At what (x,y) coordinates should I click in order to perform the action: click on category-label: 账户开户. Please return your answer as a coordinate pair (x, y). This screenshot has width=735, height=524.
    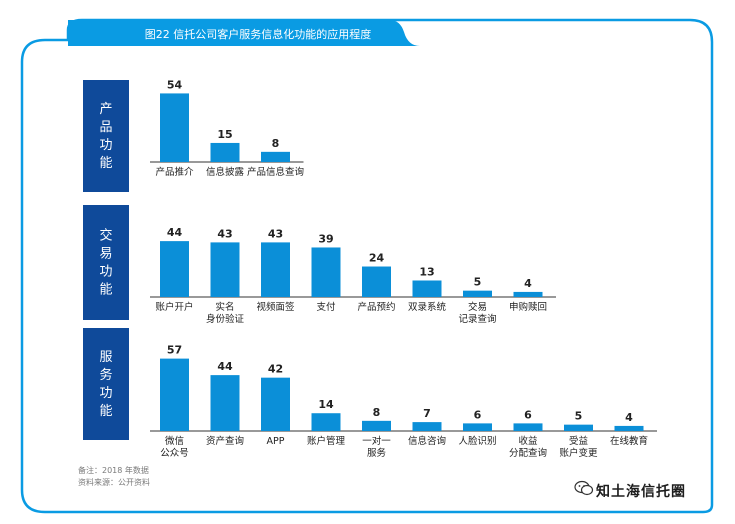
    Looking at the image, I should click on (174, 307).